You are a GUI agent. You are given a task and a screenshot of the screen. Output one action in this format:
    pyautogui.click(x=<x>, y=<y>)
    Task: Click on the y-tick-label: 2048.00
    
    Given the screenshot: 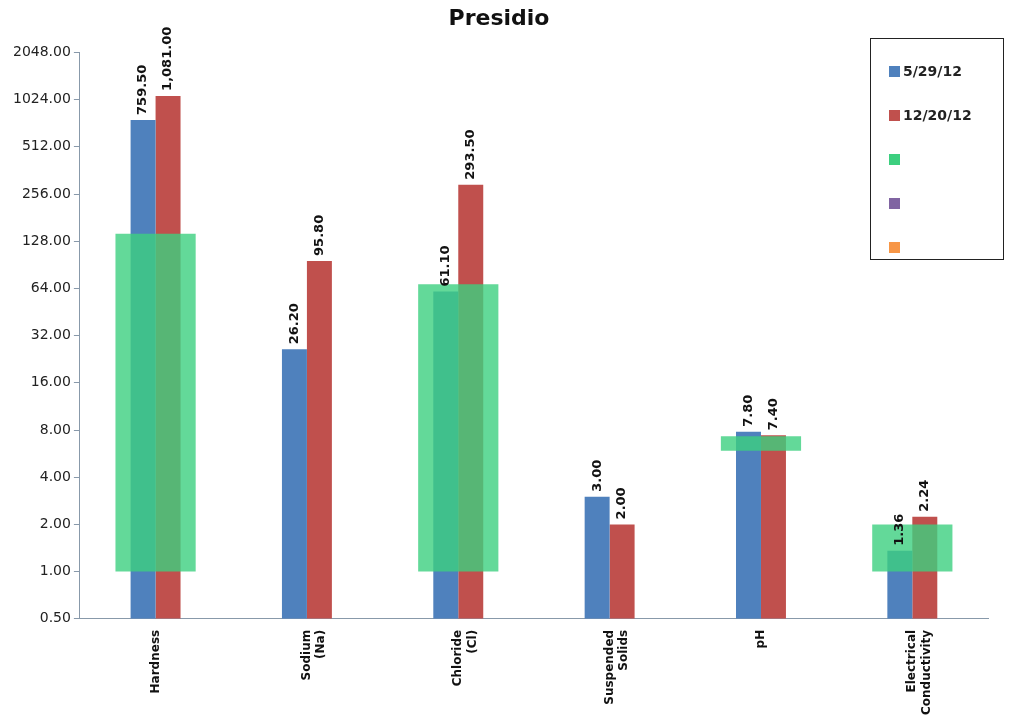 What is the action you would take?
    pyautogui.click(x=41, y=51)
    